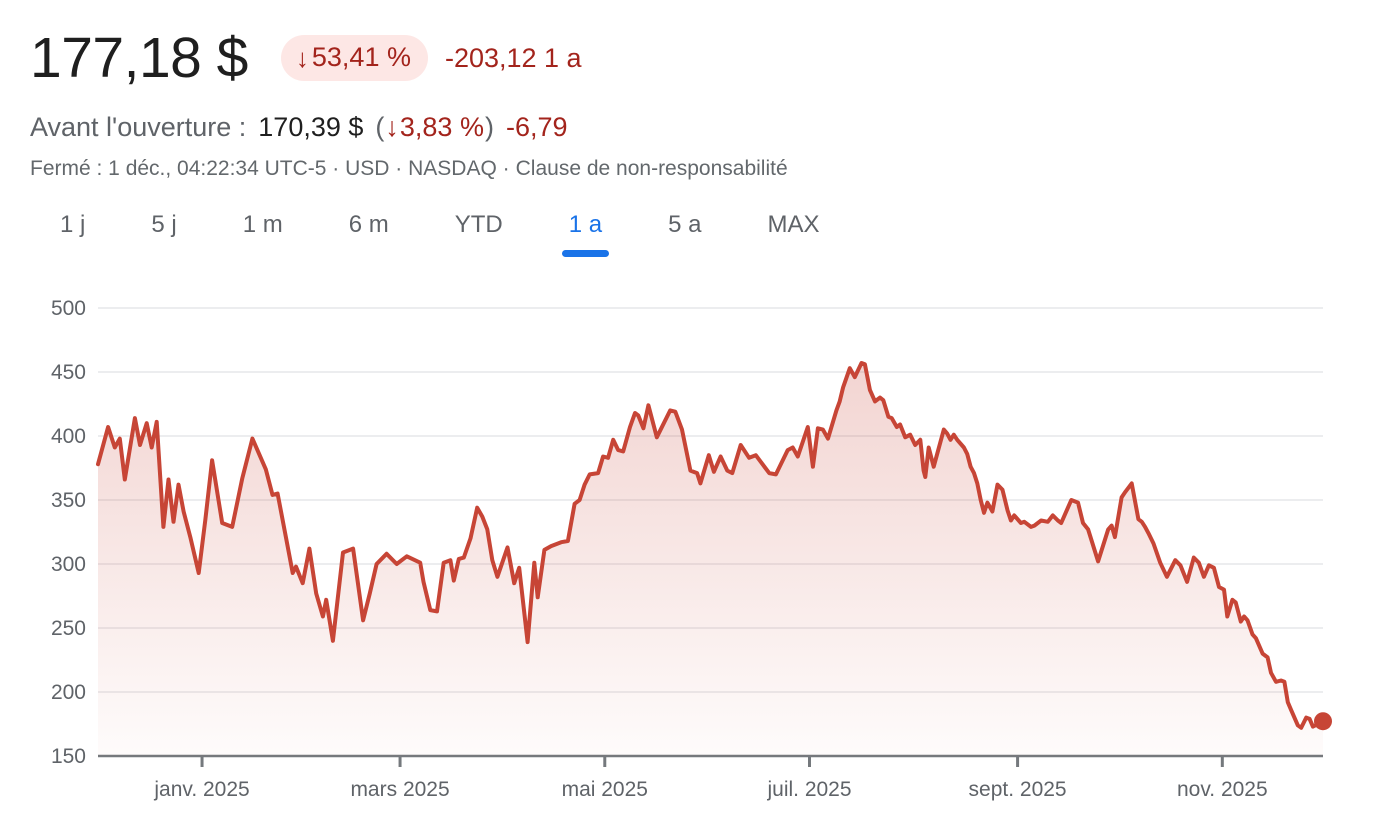 The height and width of the screenshot is (836, 1380). I want to click on tab-ytd: YTD, so click(478, 224).